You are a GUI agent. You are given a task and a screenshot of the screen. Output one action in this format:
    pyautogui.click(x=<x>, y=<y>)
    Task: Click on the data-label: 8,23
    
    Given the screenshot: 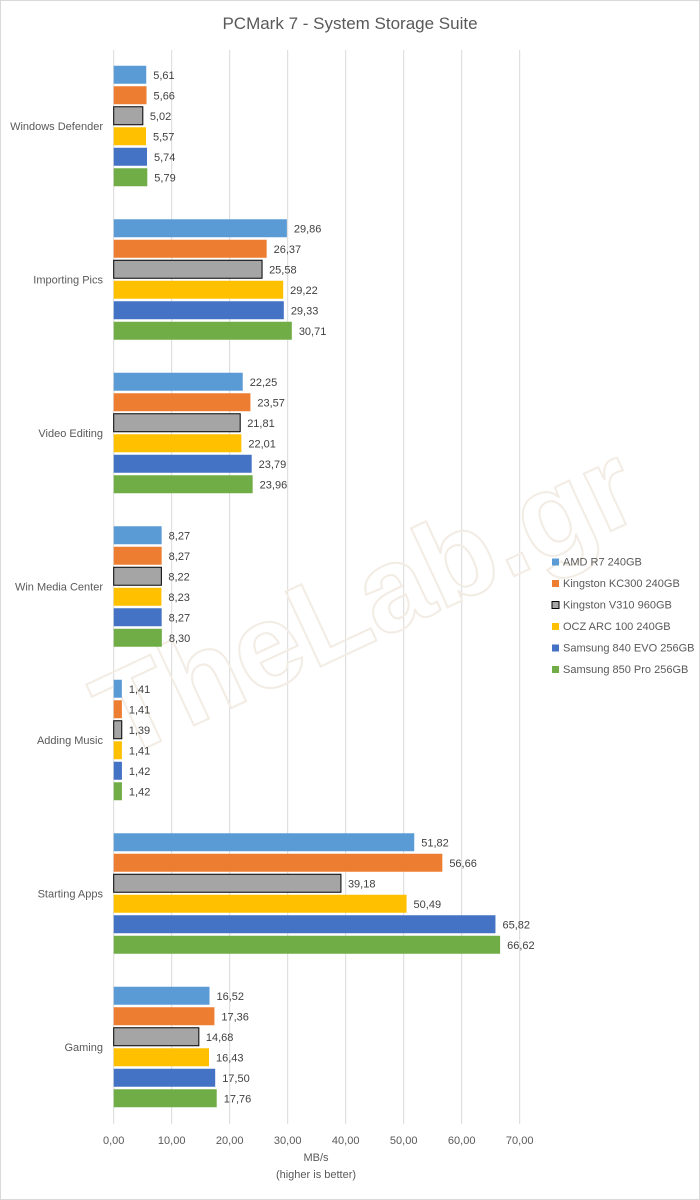 What is the action you would take?
    pyautogui.click(x=178, y=598)
    